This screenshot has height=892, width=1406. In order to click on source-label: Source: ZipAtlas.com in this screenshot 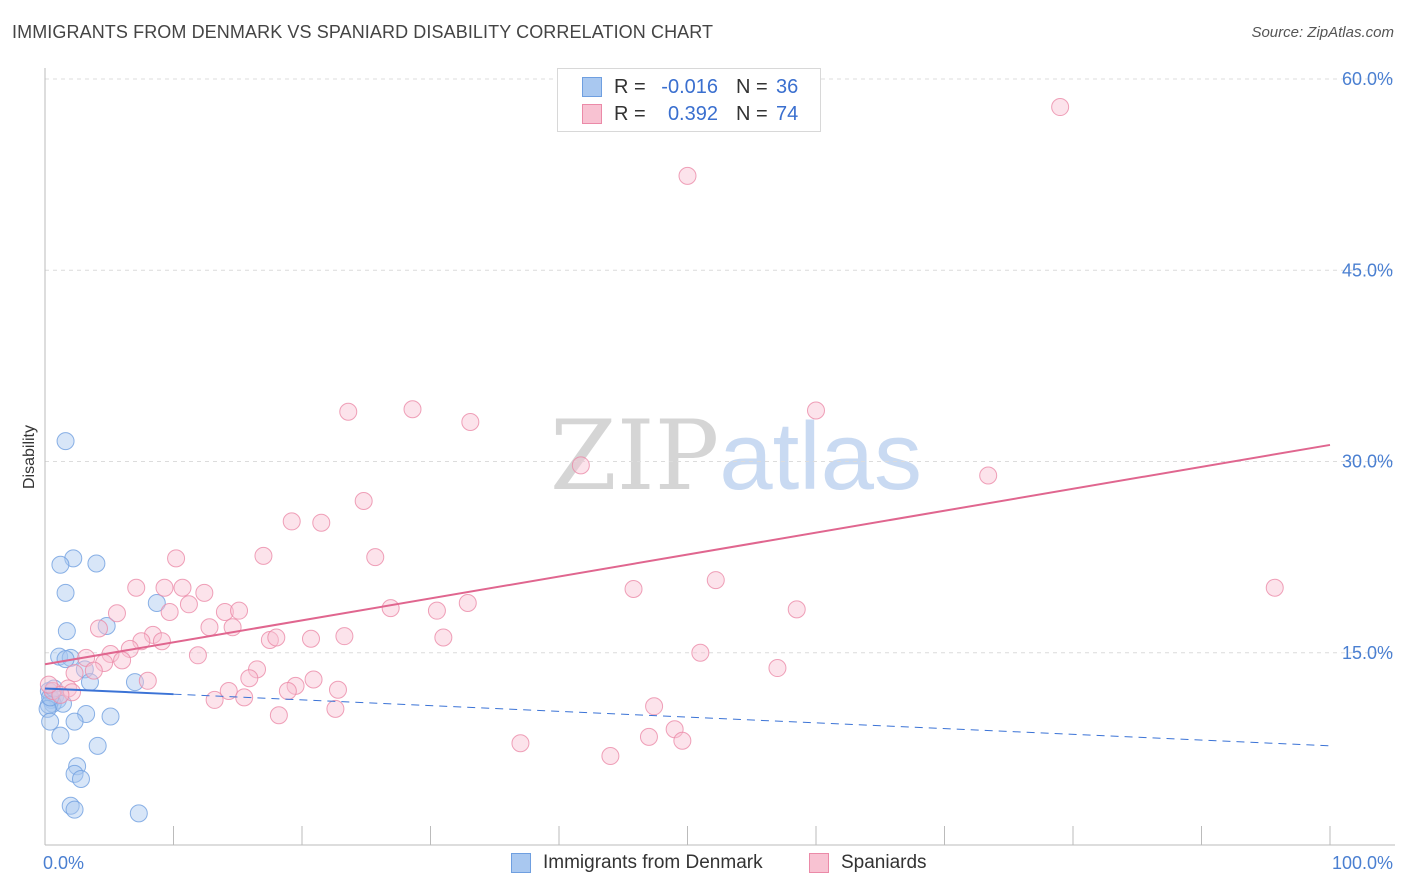, I will do `click(1322, 32)`.